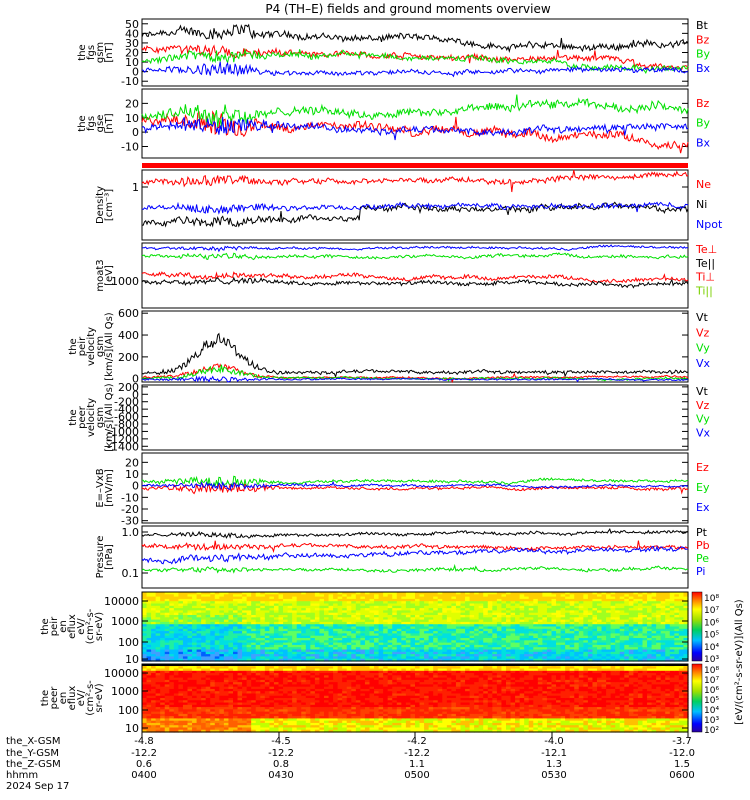  I want to click on y-axis-label-line: fgs, so click(91, 52).